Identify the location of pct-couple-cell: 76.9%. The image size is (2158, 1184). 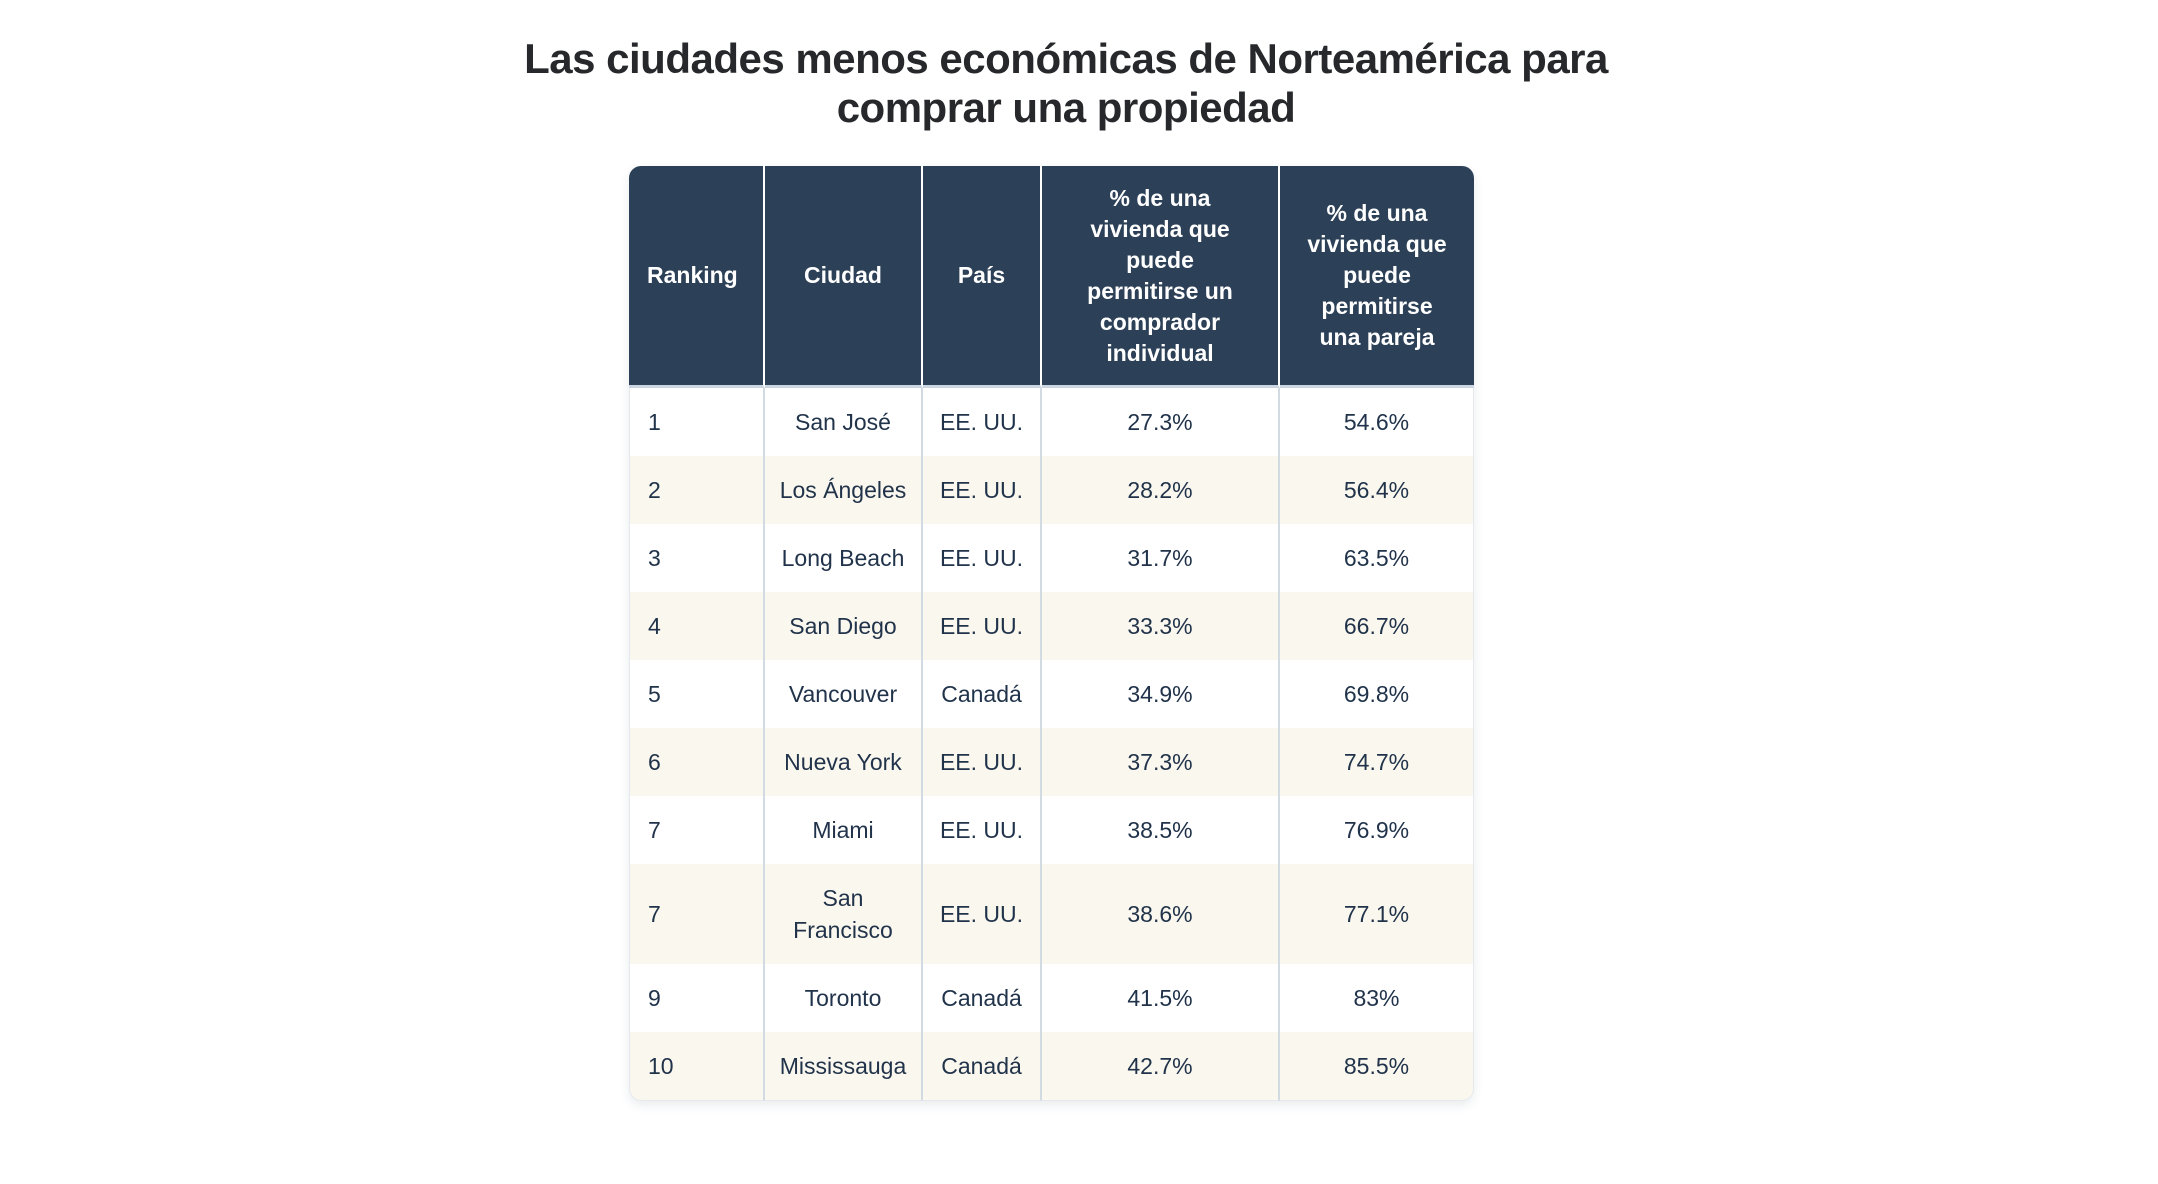
(1377, 830).